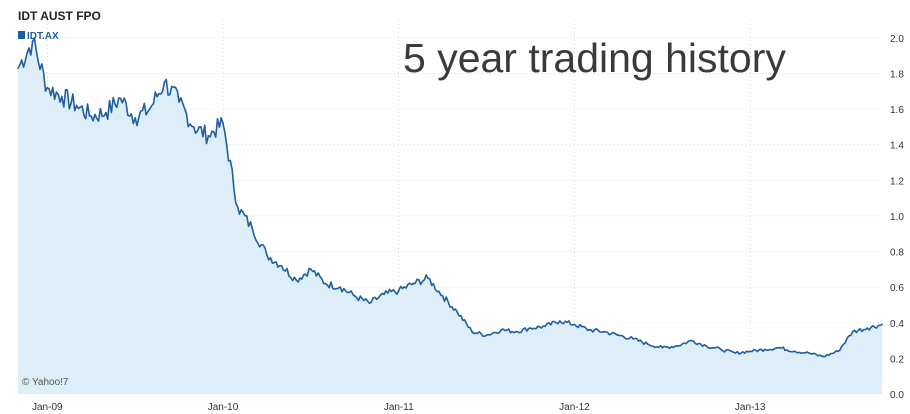 Image resolution: width=910 pixels, height=414 pixels. I want to click on y-tick-label: 0.0, so click(897, 395).